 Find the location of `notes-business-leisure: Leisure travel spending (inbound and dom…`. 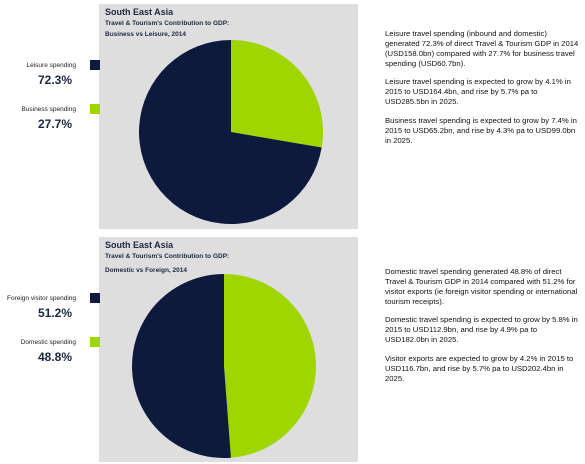

notes-business-leisure: Leisure travel spending (inbound and dom… is located at coordinates (483, 87).